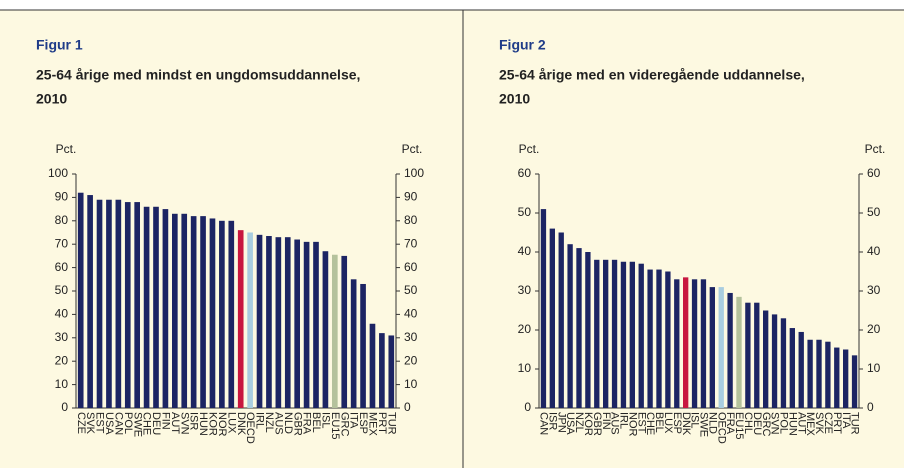 This screenshot has height=473, width=904. I want to click on y-tick-label: 0, so click(527, 407).